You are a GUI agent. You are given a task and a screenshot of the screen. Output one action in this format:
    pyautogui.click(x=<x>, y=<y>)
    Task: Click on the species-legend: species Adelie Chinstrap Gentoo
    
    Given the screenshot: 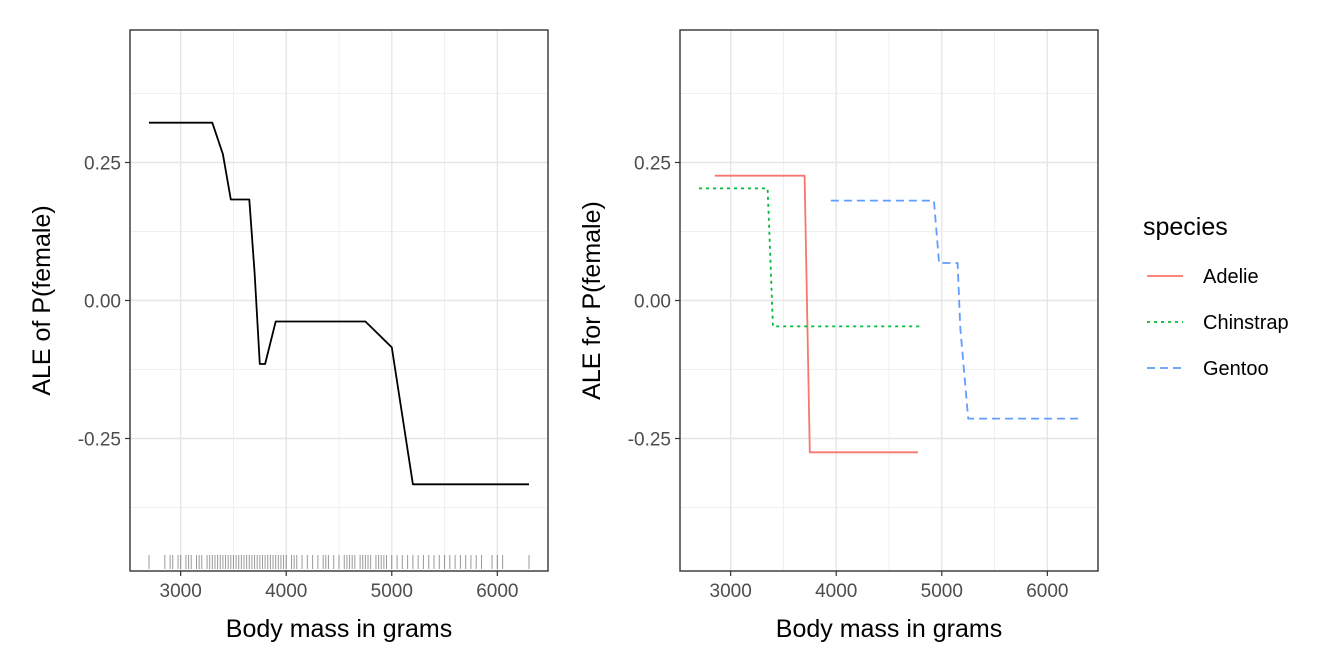 What is the action you would take?
    pyautogui.click(x=1216, y=296)
    